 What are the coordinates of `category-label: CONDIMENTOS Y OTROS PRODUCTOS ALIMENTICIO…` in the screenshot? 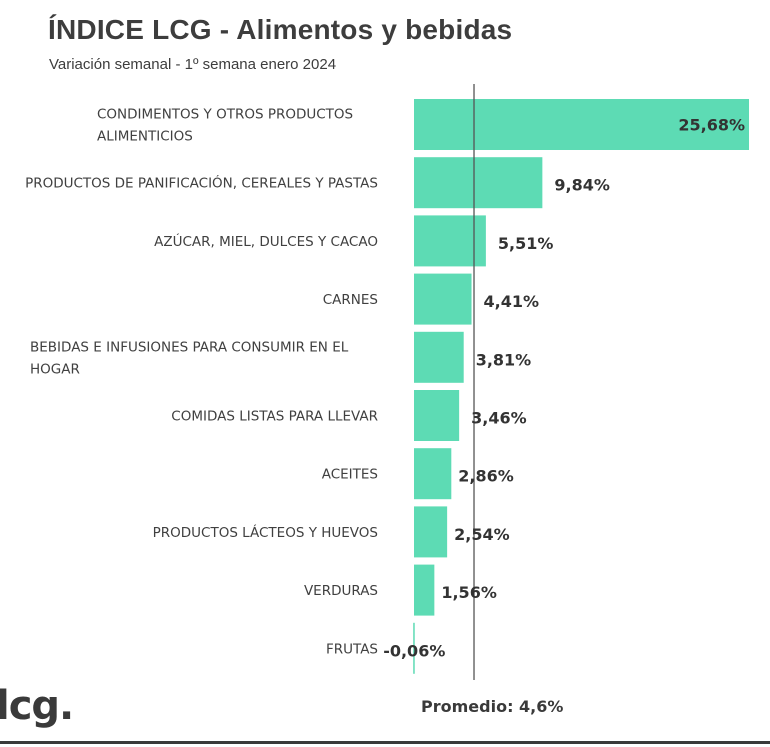 It's located at (225, 126).